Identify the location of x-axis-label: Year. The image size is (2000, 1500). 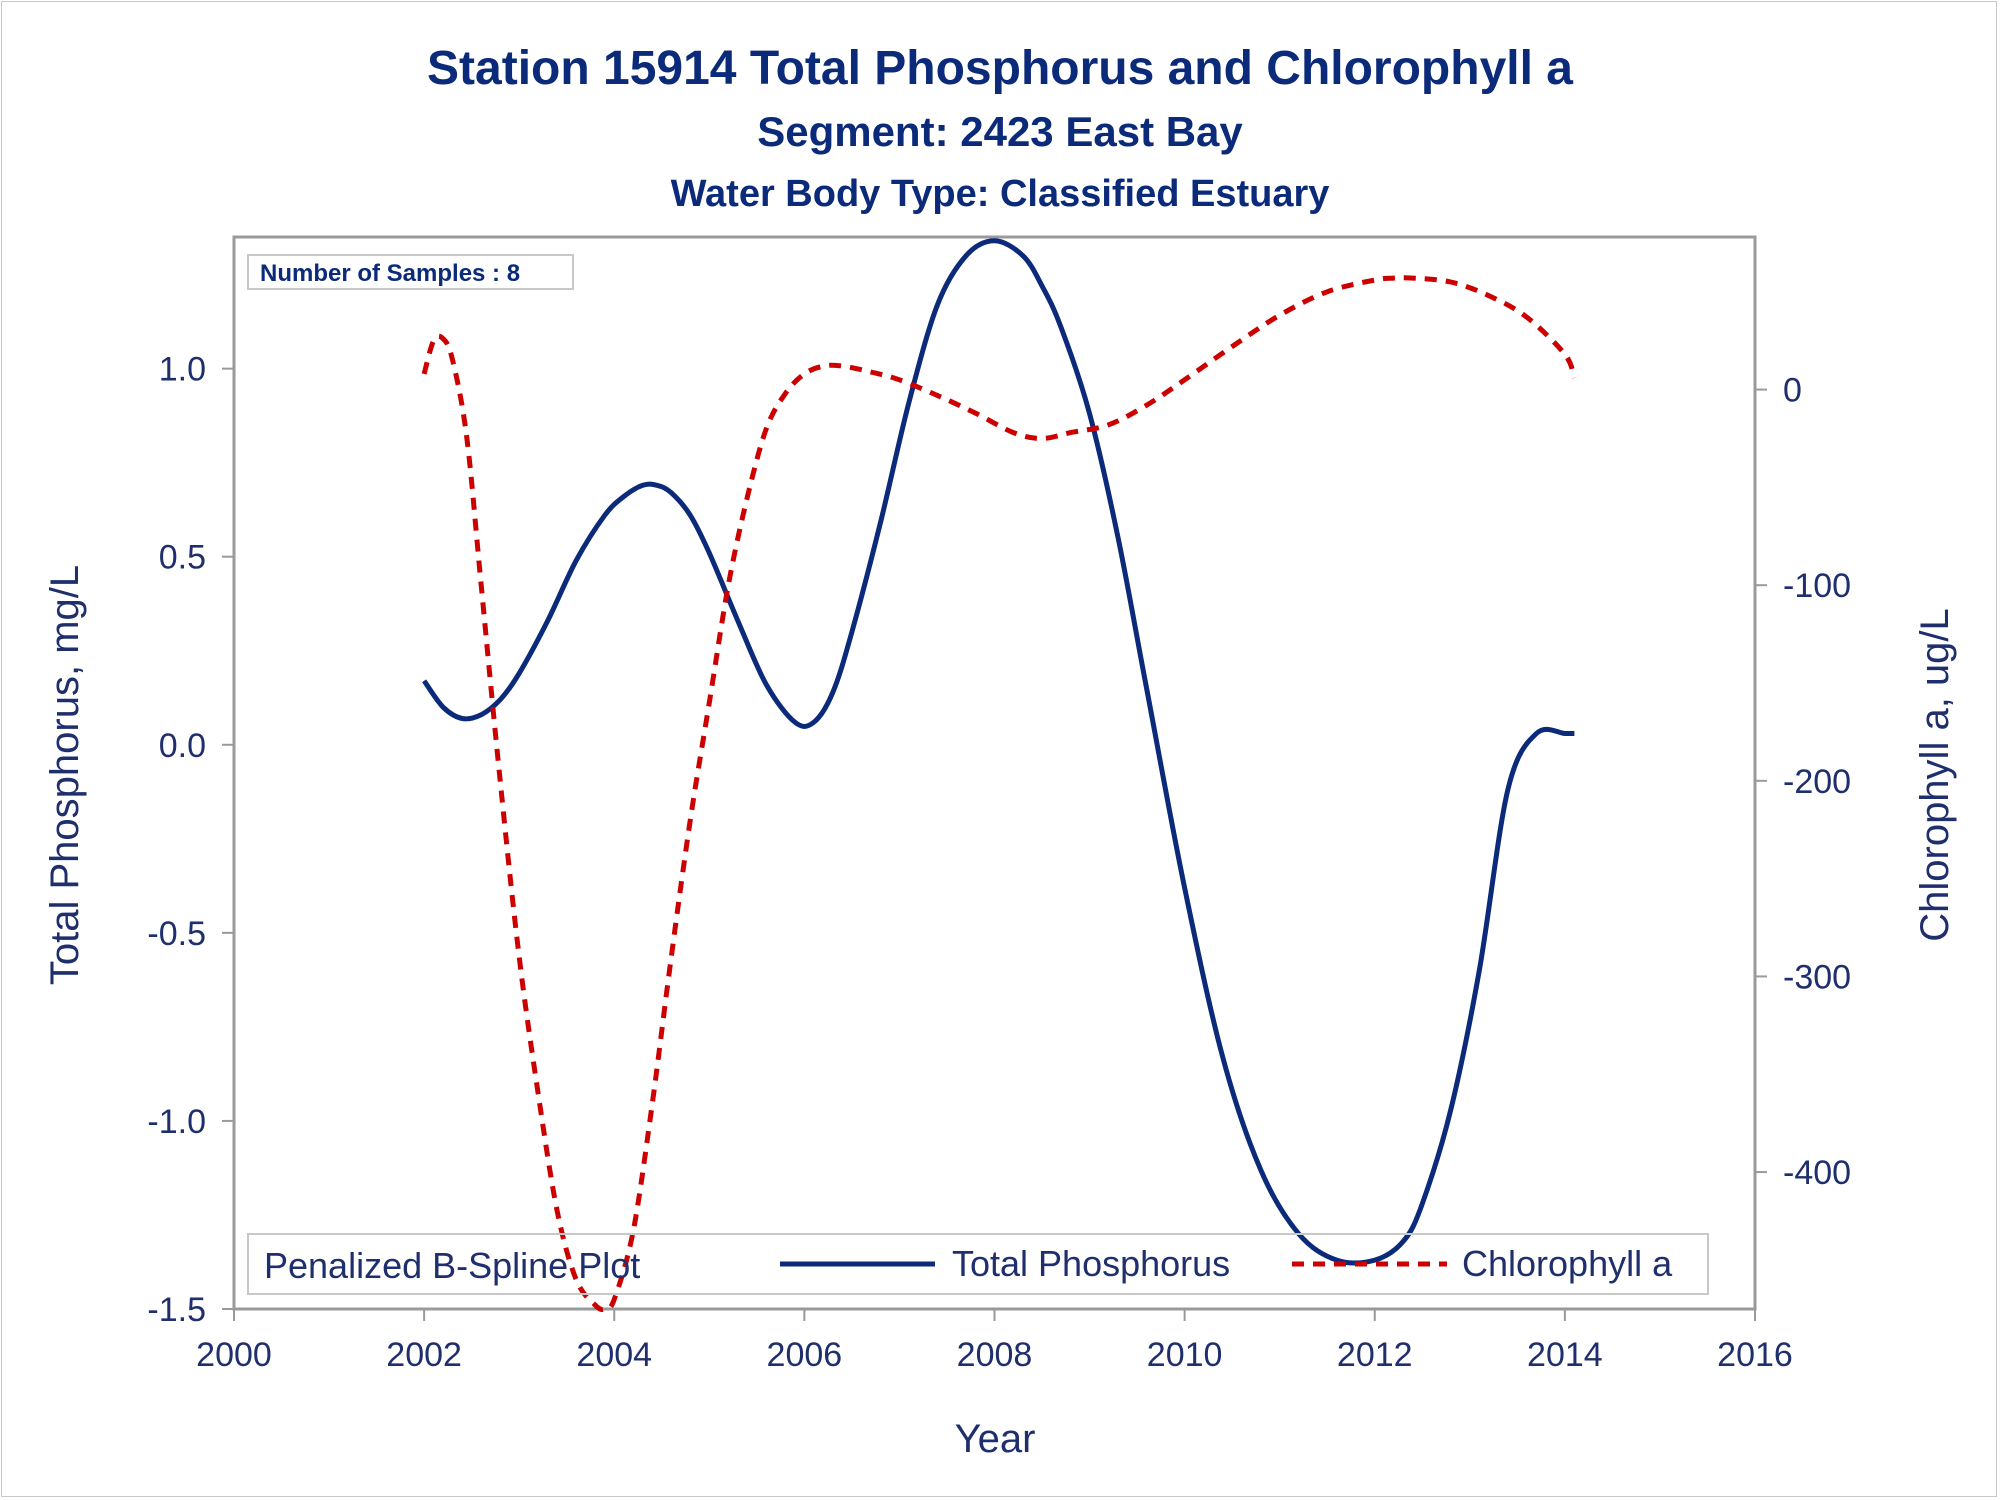
(995, 1439).